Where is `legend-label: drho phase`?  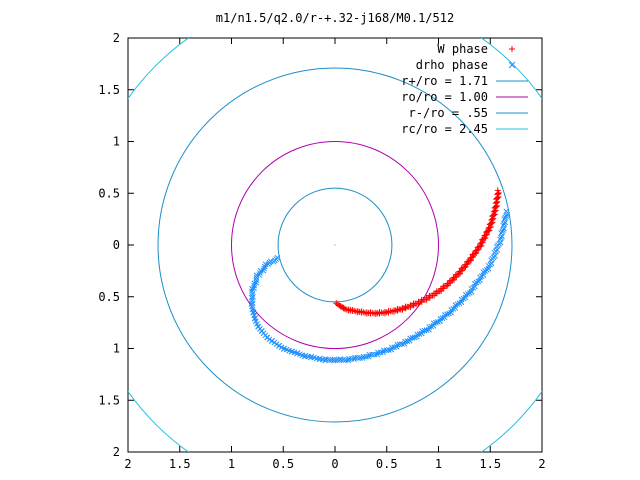 legend-label: drho phase is located at coordinates (452, 65).